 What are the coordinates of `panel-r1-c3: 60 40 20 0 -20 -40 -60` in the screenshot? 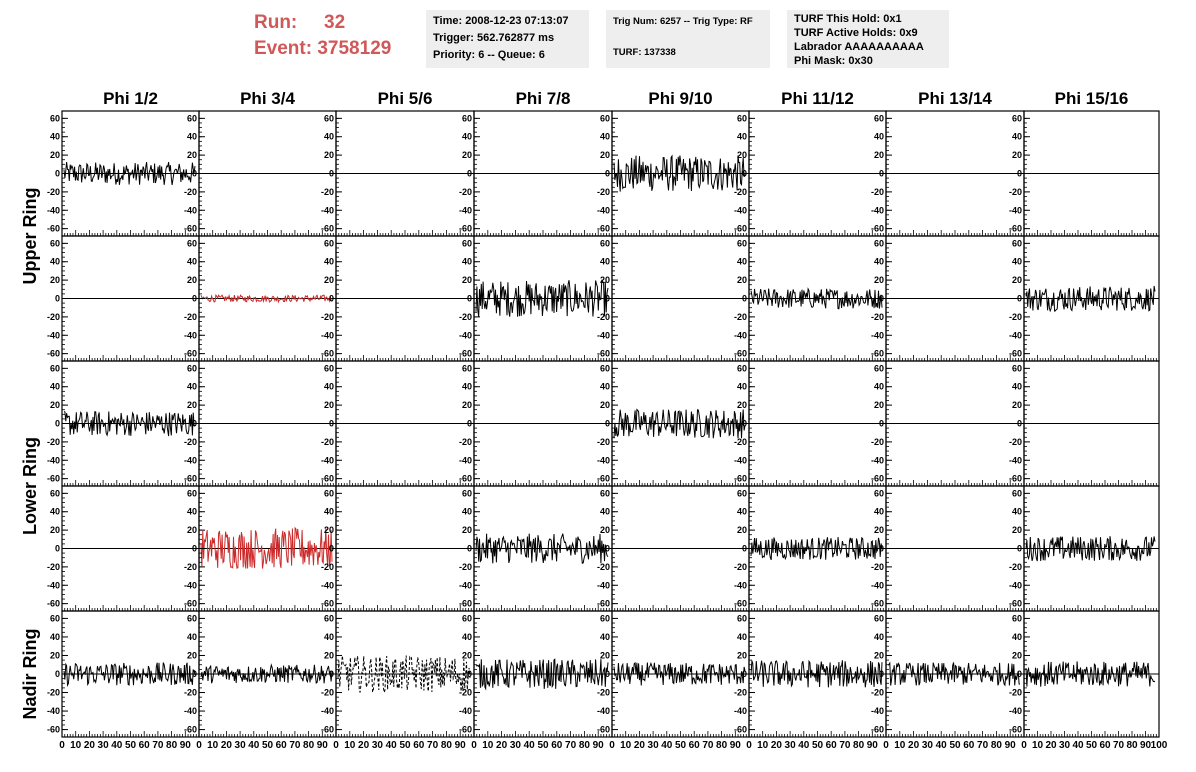 It's located at (398, 173).